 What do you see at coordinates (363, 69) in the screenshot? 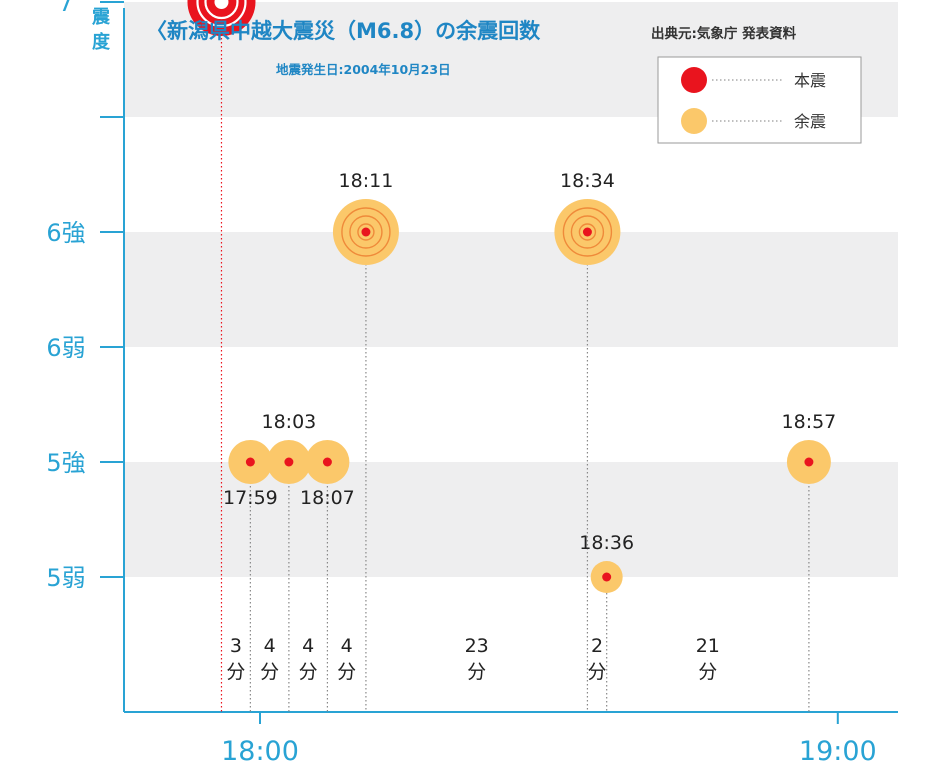
I see `chart-subtitle: 地震発生日:2004年10月23日` at bounding box center [363, 69].